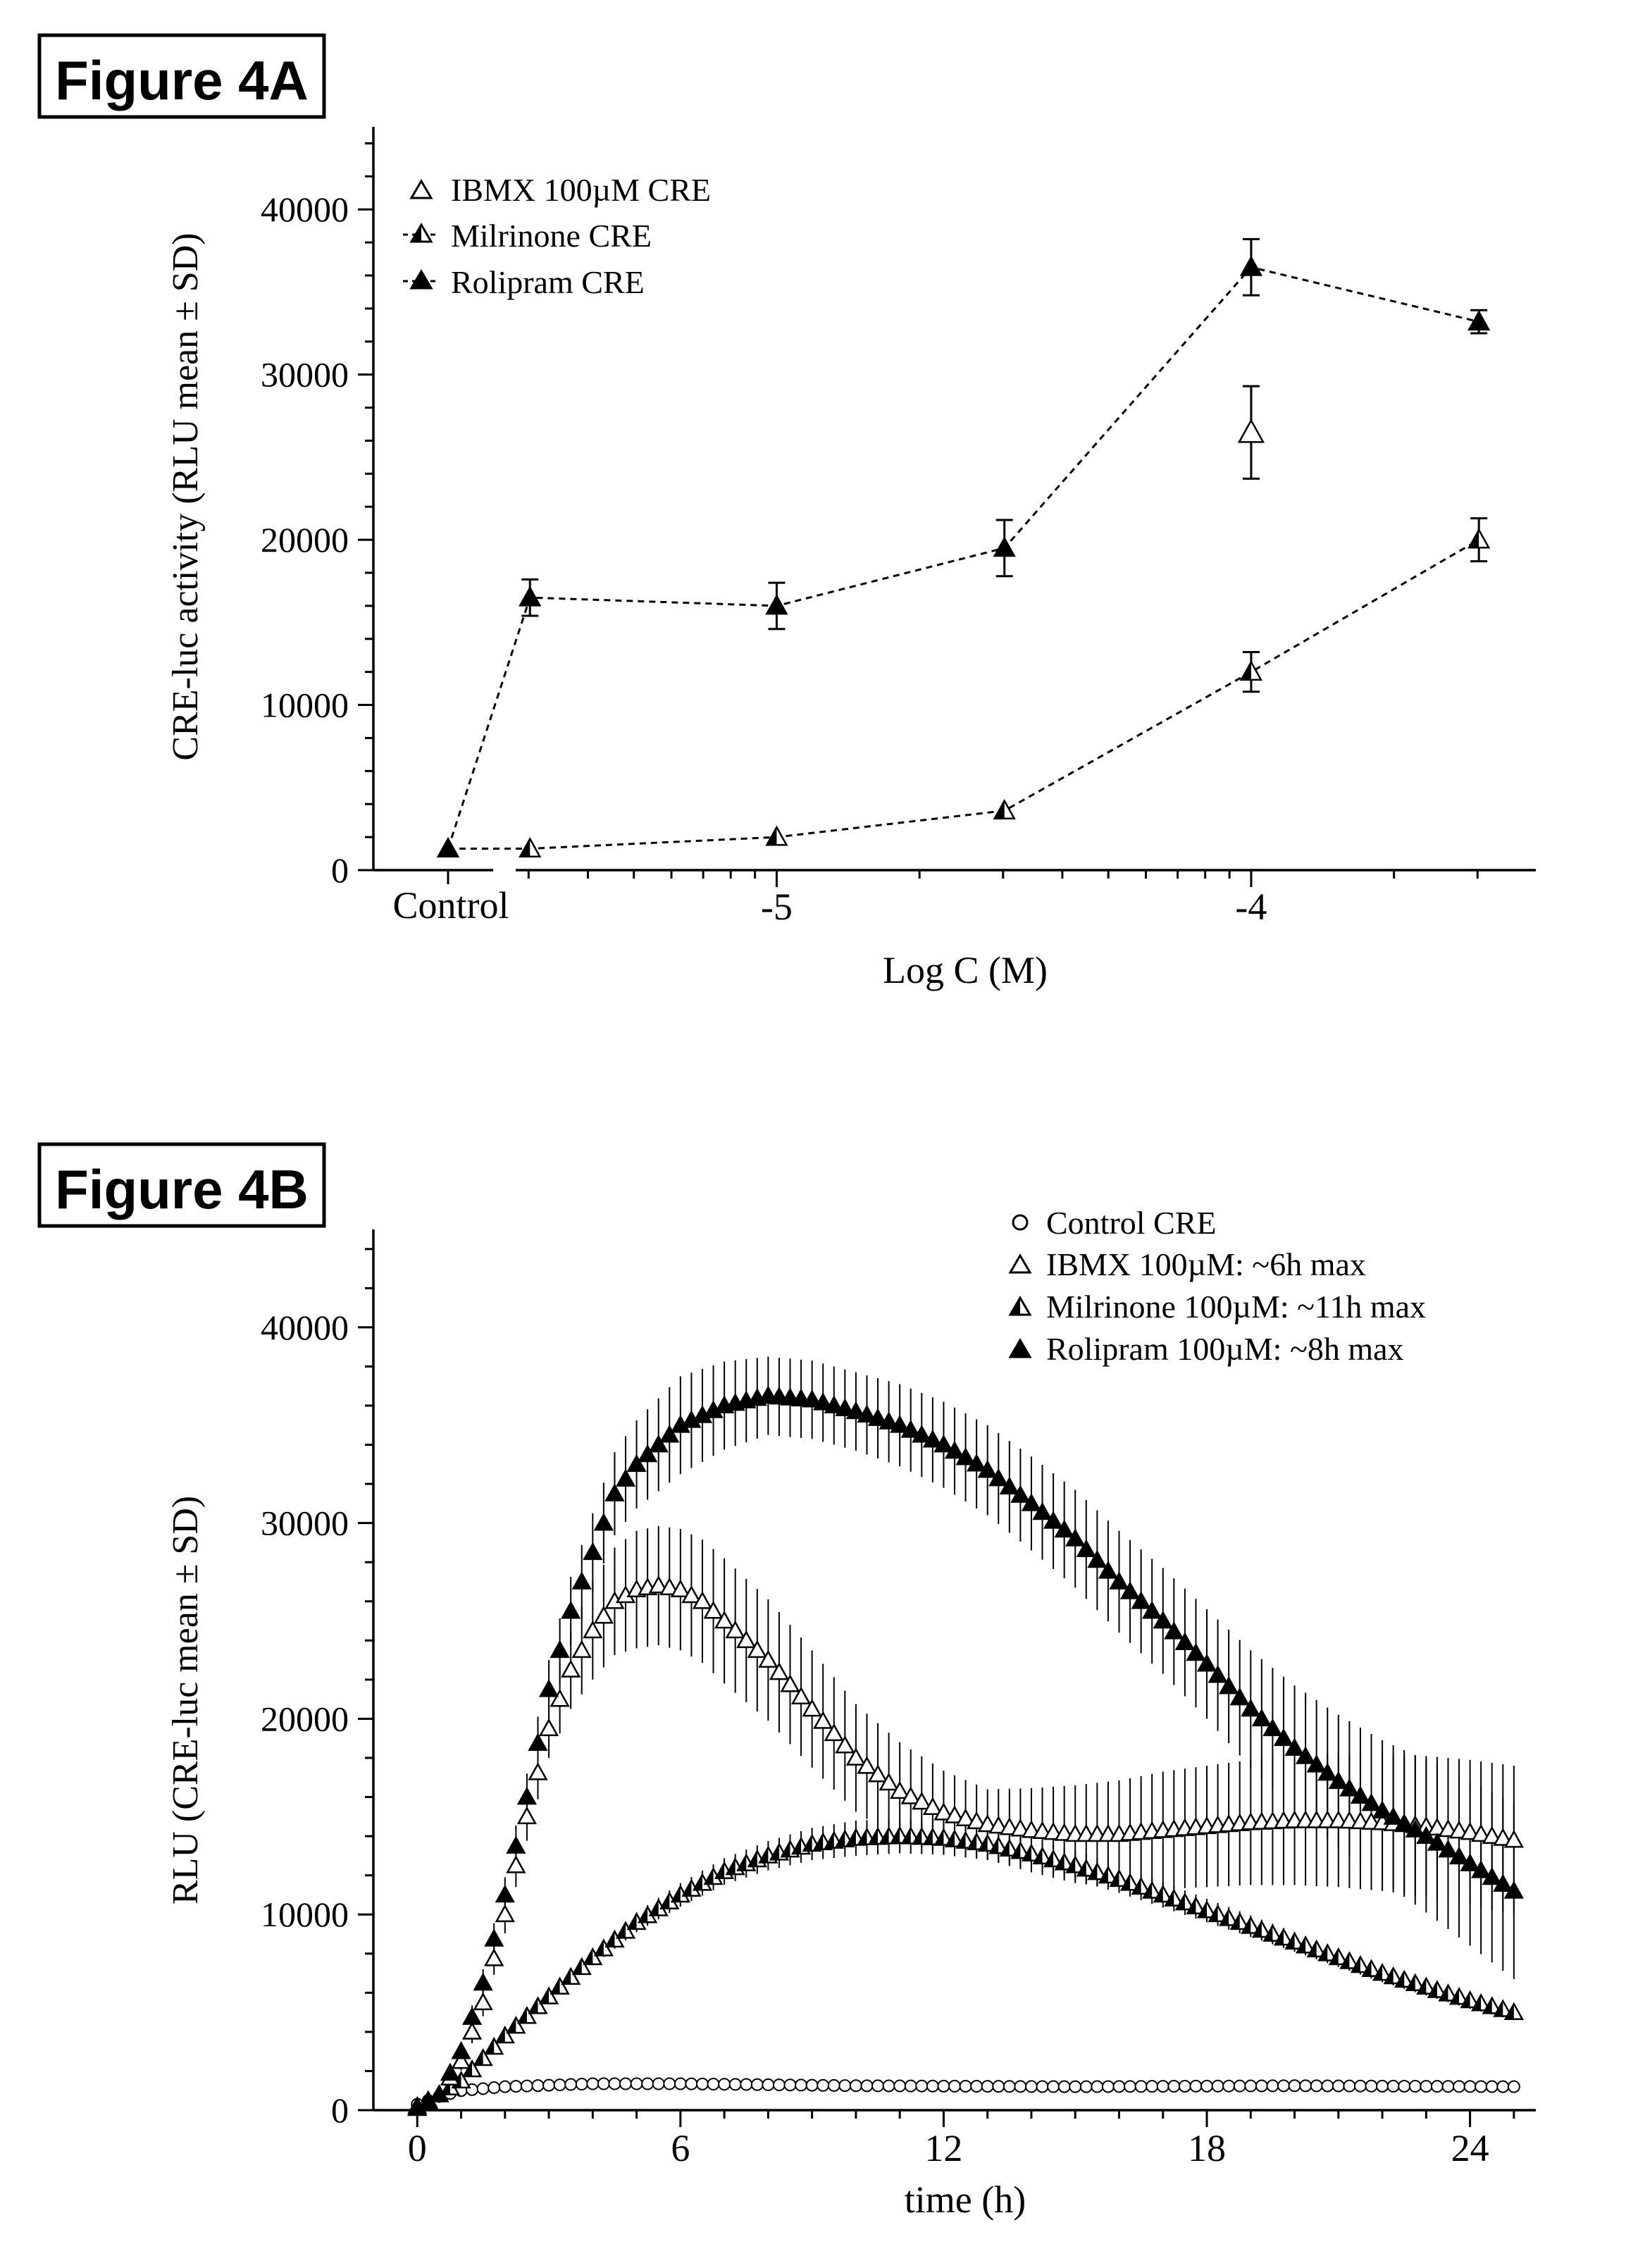 Image resolution: width=1626 pixels, height=2268 pixels. Describe the element at coordinates (182, 76) in the screenshot. I see `panel-a-label-box` at that location.